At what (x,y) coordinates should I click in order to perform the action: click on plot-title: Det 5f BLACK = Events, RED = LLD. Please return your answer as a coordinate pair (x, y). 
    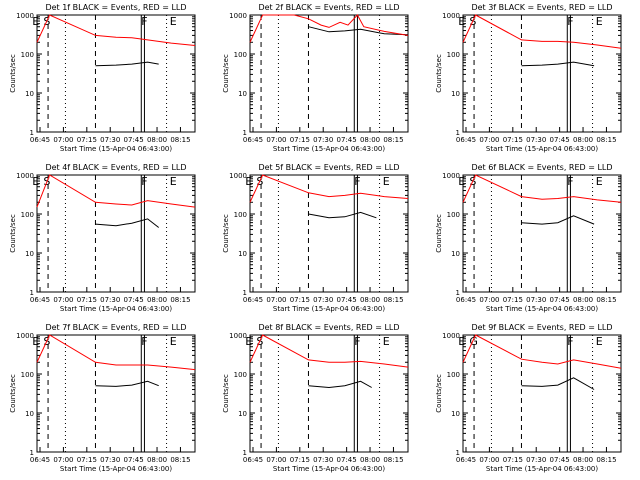
    Looking at the image, I should click on (328, 167).